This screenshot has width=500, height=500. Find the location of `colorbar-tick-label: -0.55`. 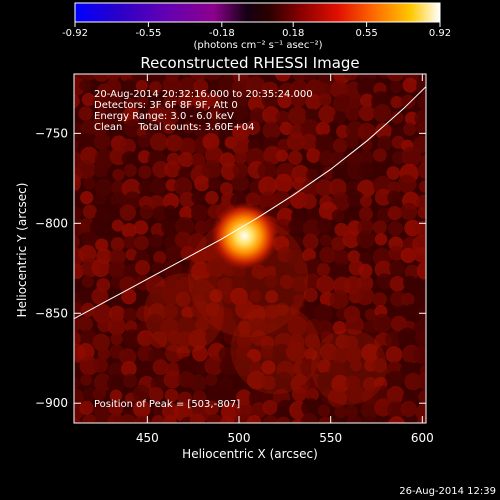

colorbar-tick-label: -0.55 is located at coordinates (148, 33).